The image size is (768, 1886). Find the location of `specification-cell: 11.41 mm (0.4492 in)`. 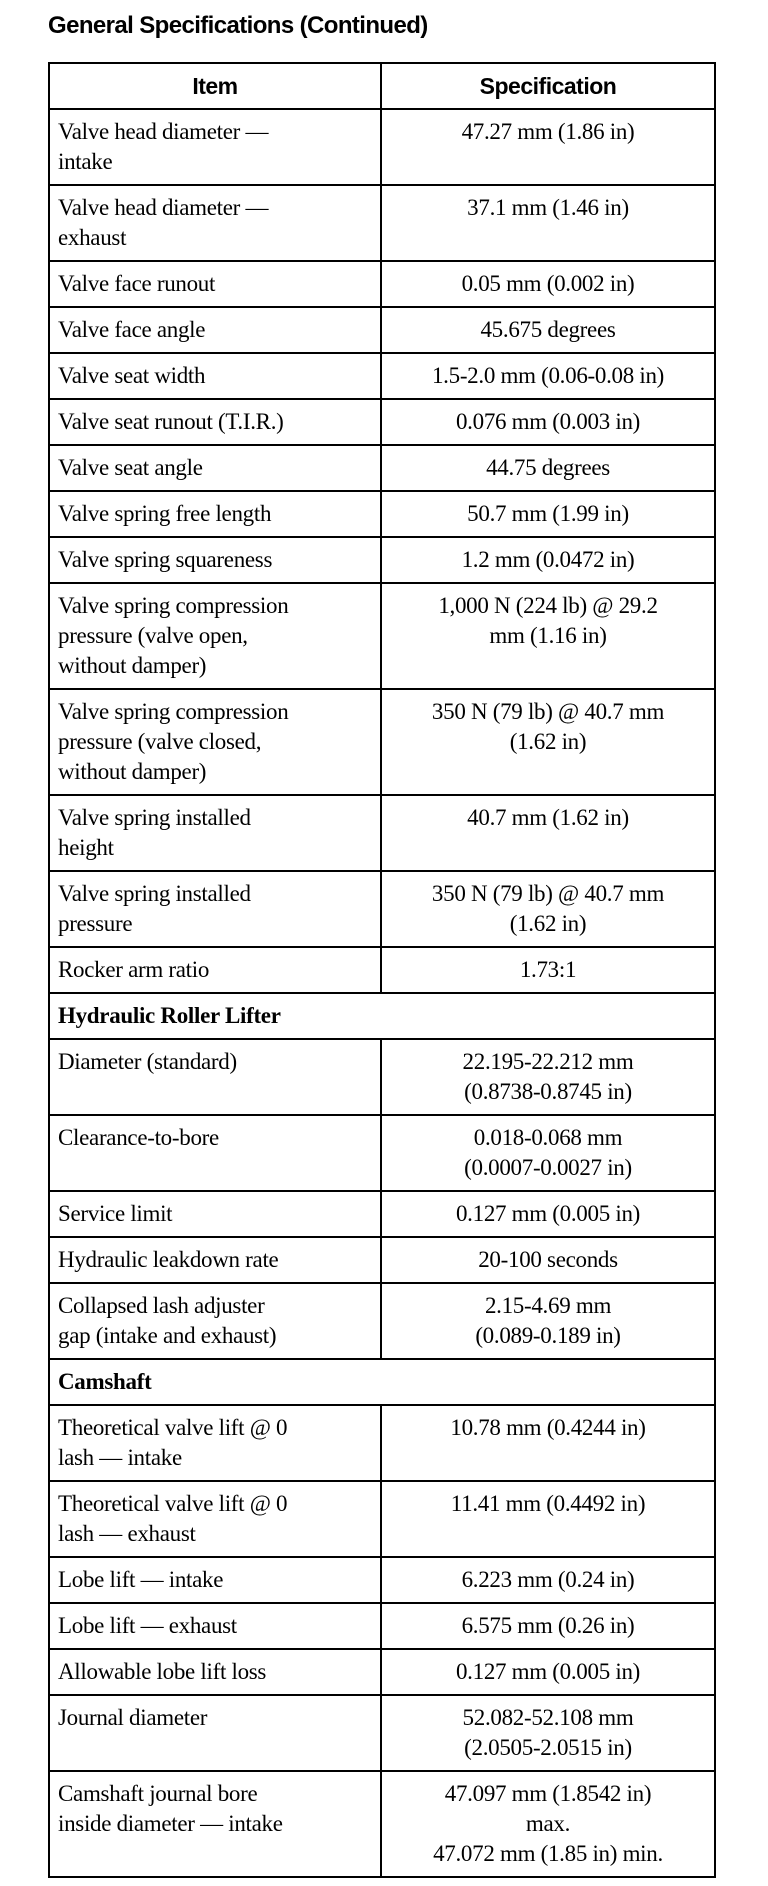

specification-cell: 11.41 mm (0.4492 in) is located at coordinates (548, 1519).